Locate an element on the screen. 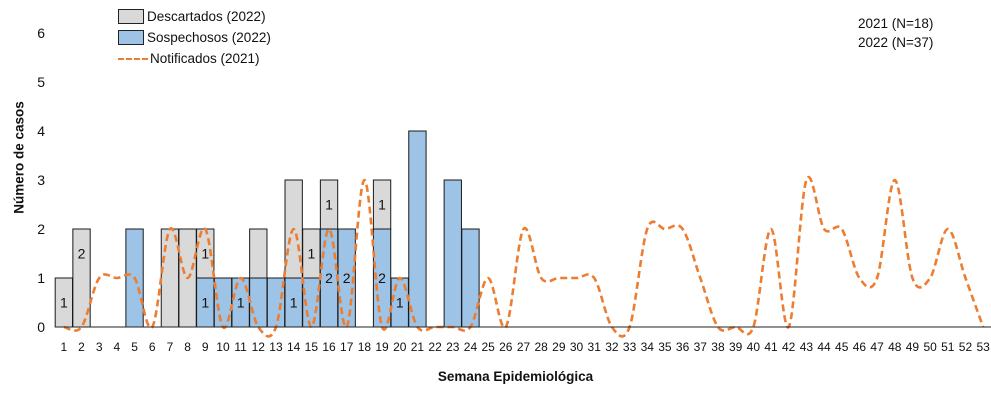  bar-data-label-week-17: 2 is located at coordinates (347, 278).